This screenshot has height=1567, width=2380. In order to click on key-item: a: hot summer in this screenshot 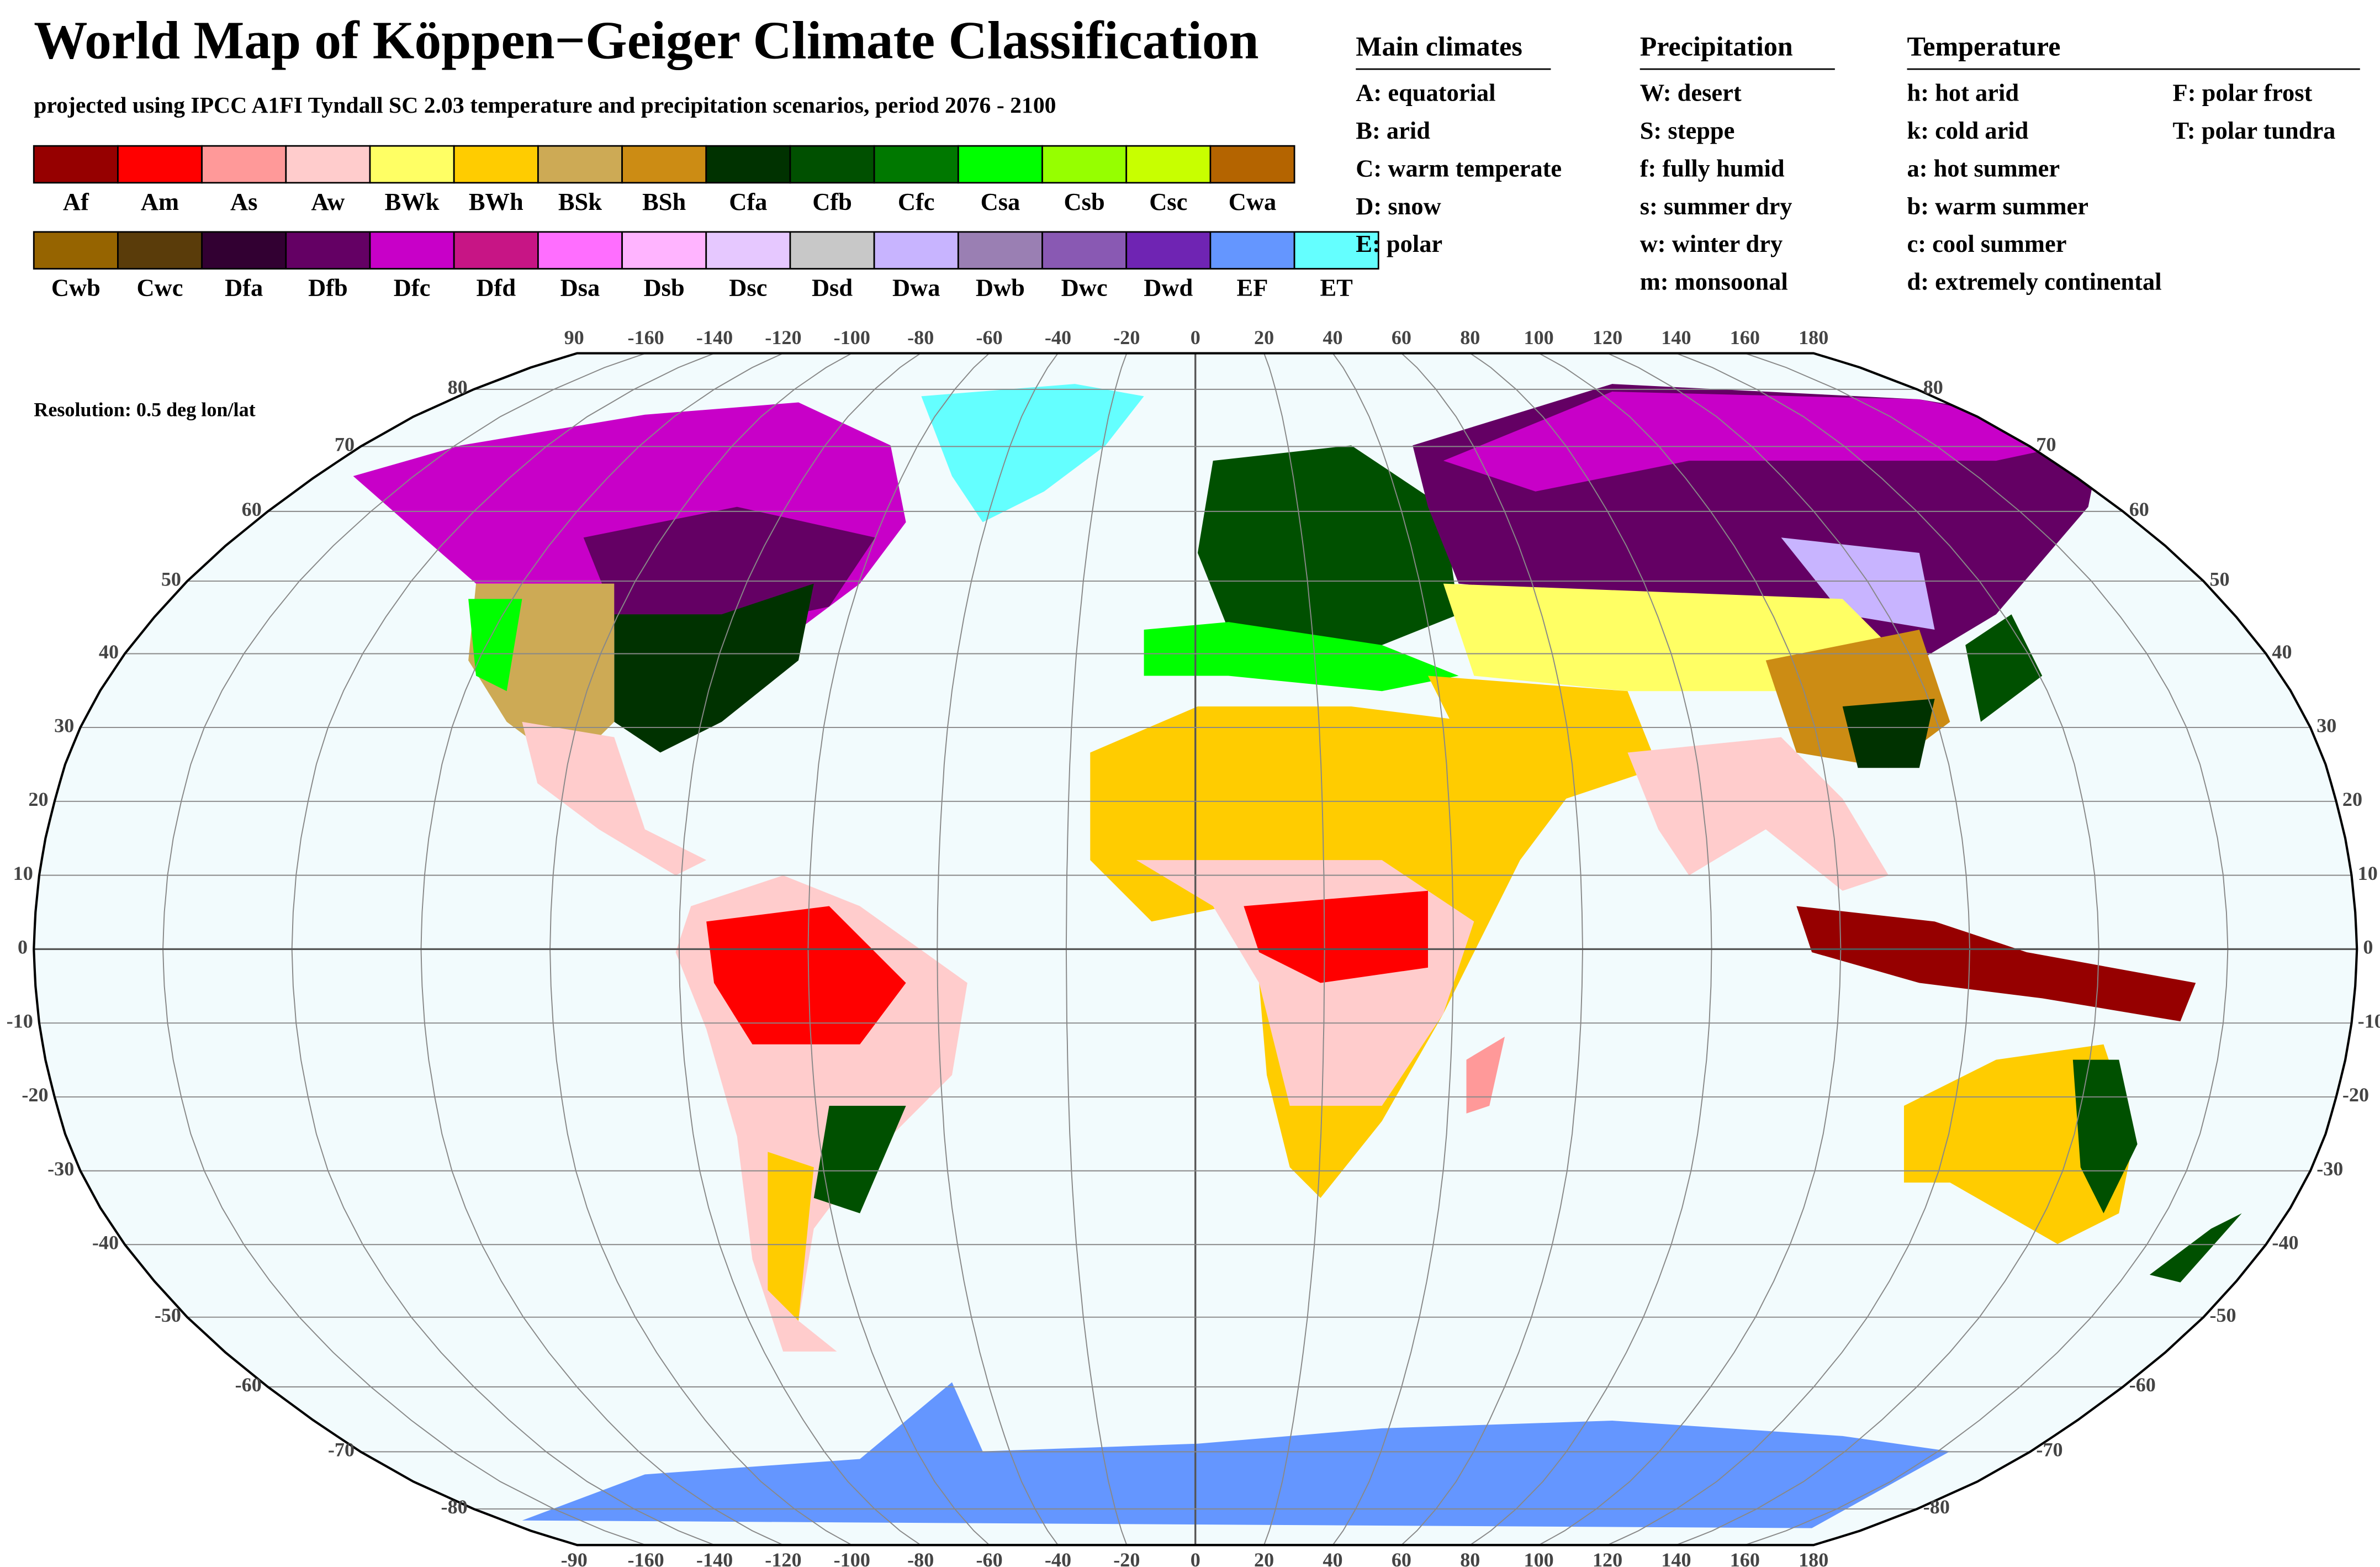, I will do `click(1983, 168)`.